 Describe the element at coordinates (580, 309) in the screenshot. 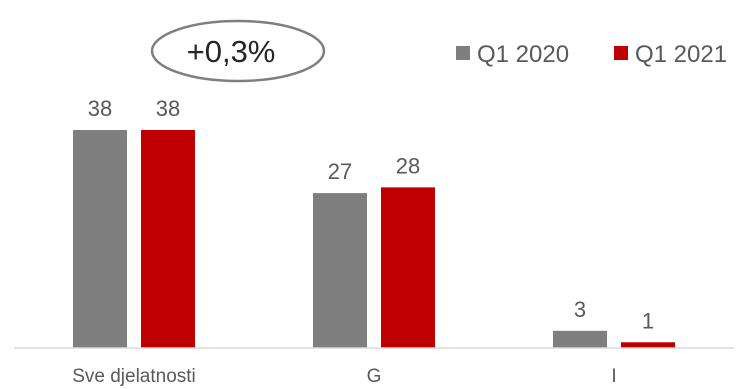

I see `value-label: 3` at that location.